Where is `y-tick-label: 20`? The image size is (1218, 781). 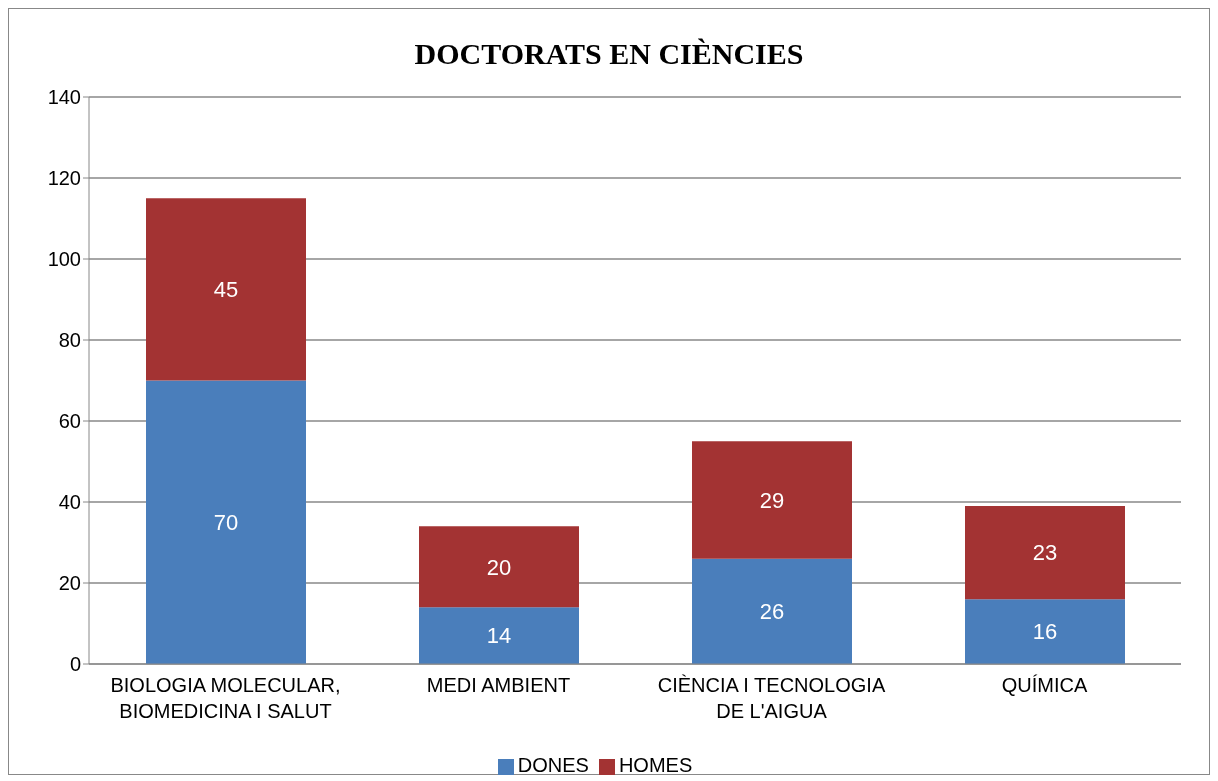
y-tick-label: 20 is located at coordinates (69, 583).